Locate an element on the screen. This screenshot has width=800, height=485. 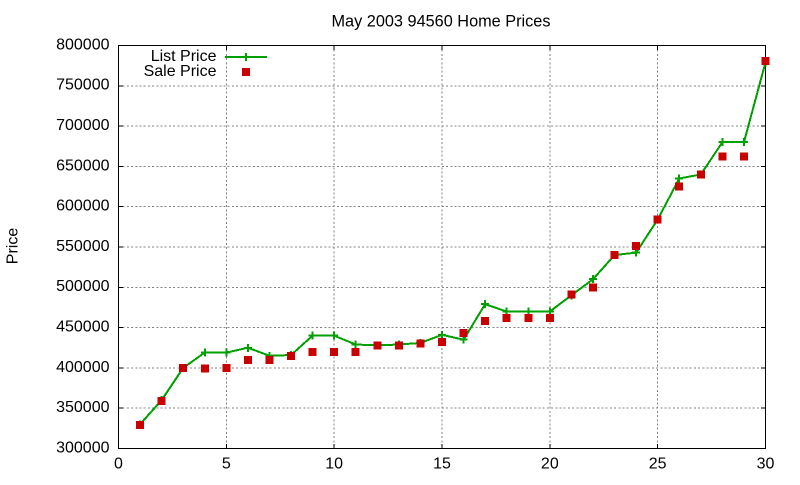
svg-text: Sale Price is located at coordinates (180, 71).